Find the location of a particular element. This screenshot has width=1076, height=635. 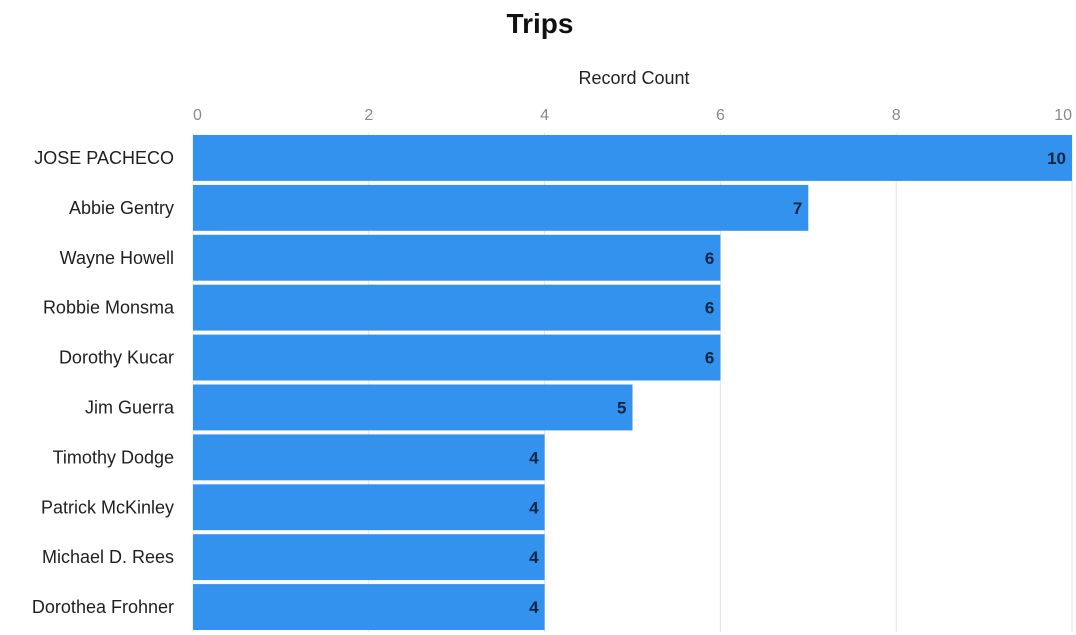

category-label-9: Dorothea Frohner is located at coordinates (103, 607).